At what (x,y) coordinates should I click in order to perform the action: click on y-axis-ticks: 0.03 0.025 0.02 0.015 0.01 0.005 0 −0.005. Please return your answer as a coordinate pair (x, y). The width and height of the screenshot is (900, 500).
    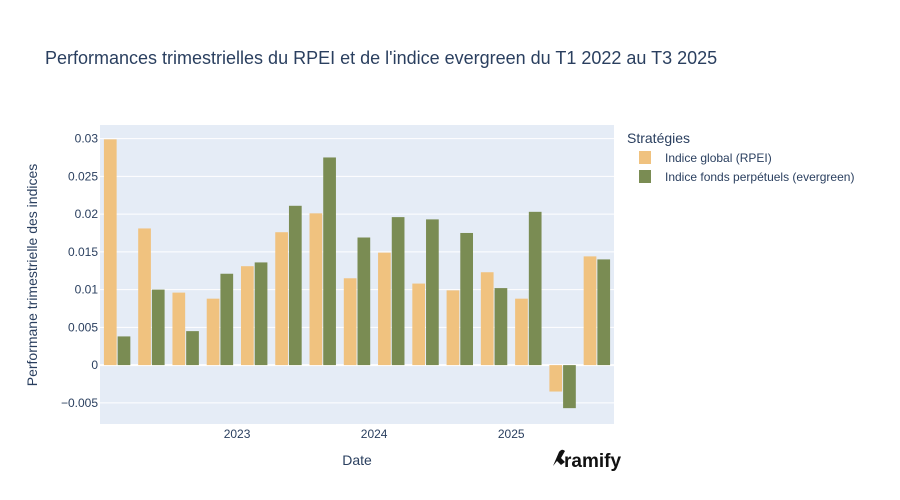
    Looking at the image, I should click on (79, 271).